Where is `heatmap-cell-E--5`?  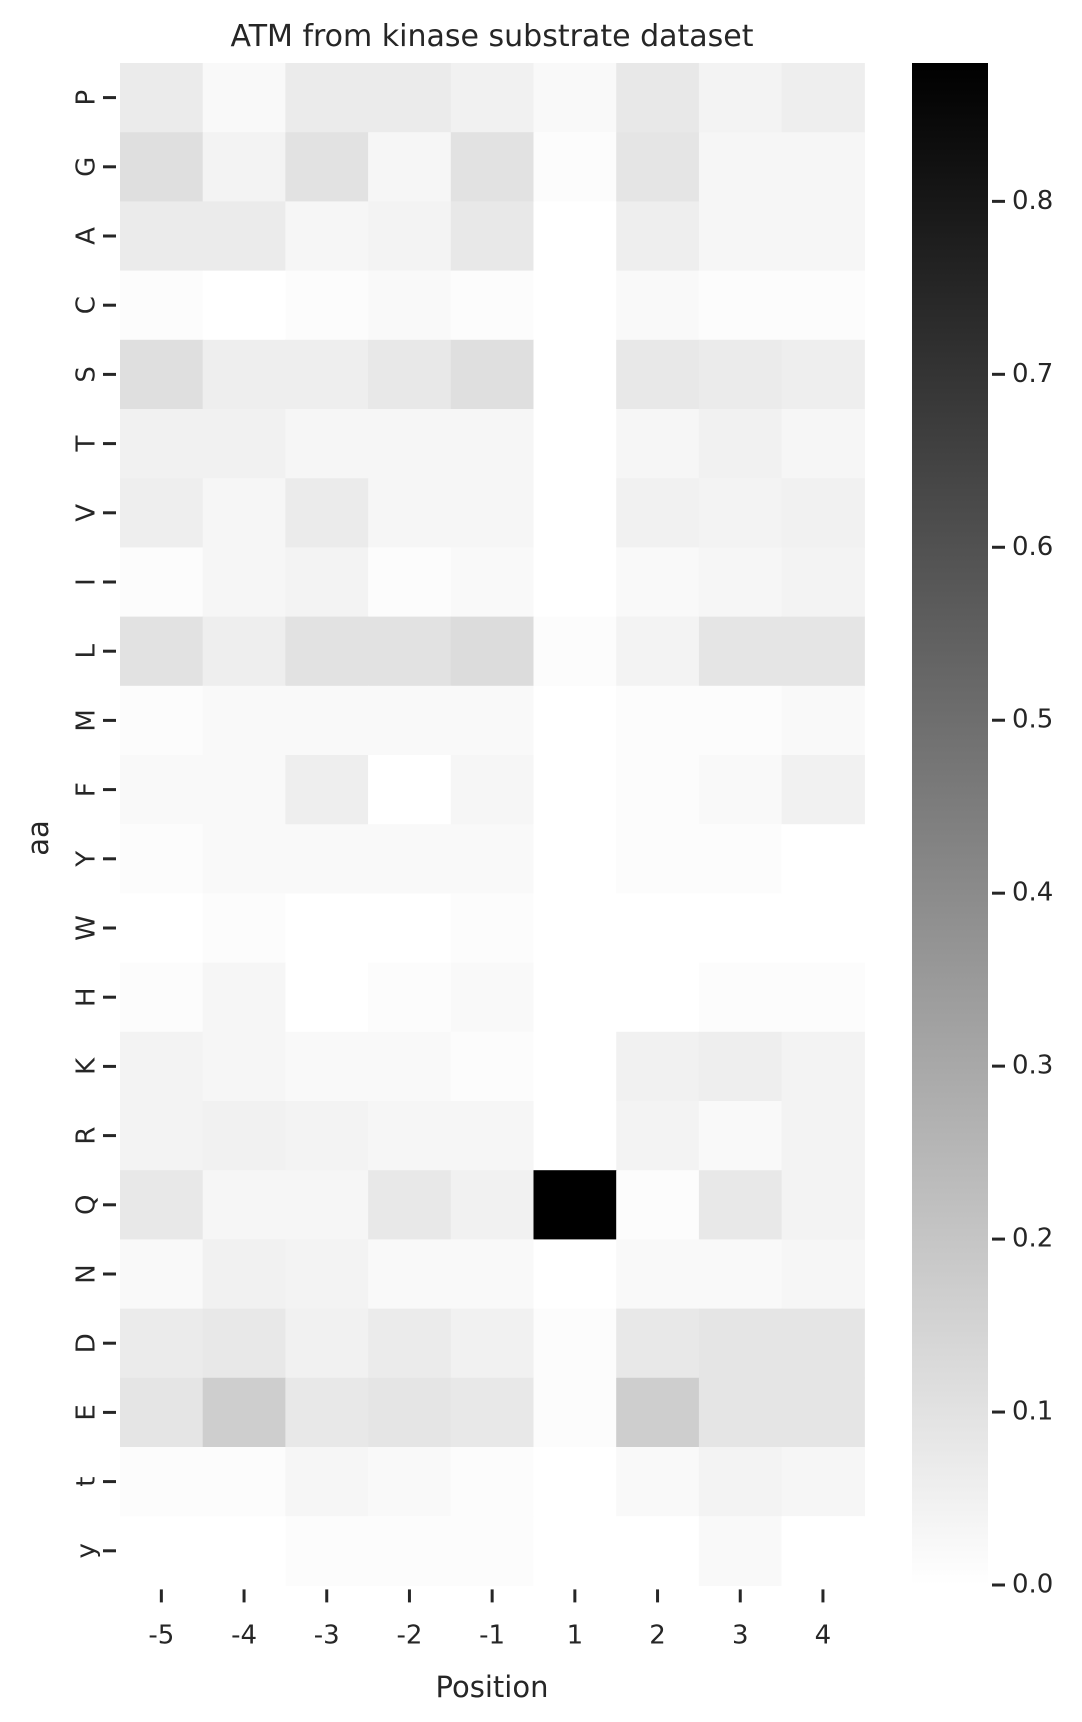 heatmap-cell-E--5 is located at coordinates (162, 1412).